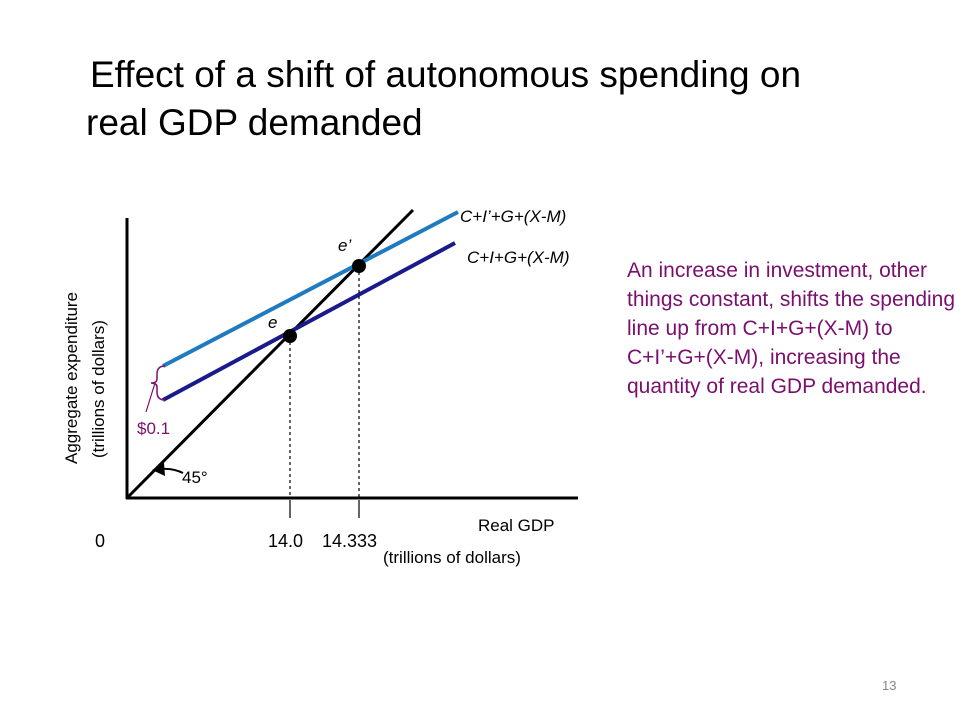 The image size is (960, 720). What do you see at coordinates (150, 397) in the screenshot?
I see `shift-pointer-line` at bounding box center [150, 397].